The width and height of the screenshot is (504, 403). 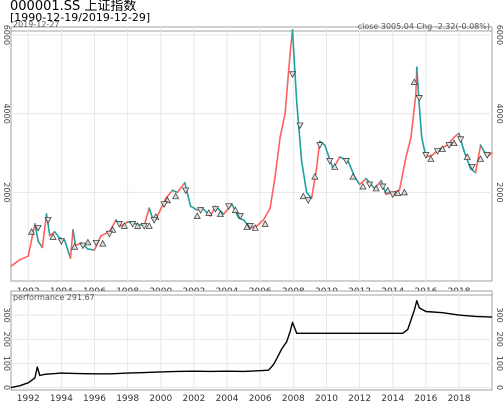 I want to click on y-tick-left: 6000, so click(x=6, y=35).